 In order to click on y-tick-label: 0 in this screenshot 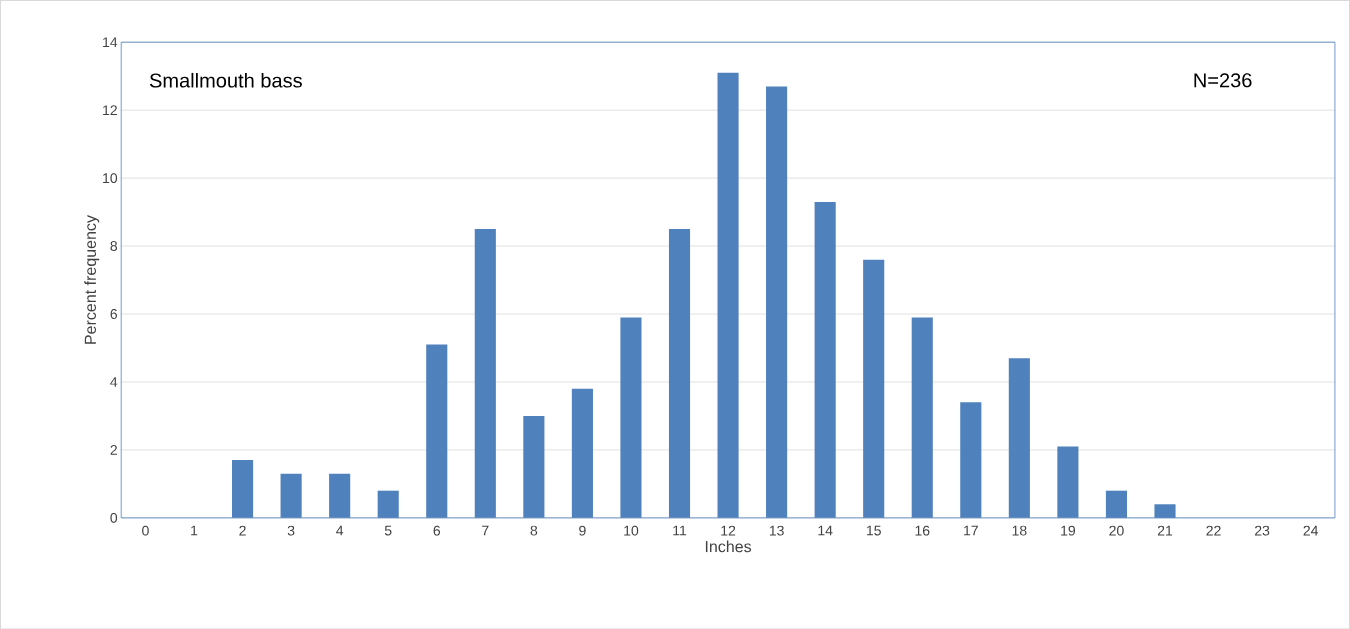, I will do `click(114, 517)`.